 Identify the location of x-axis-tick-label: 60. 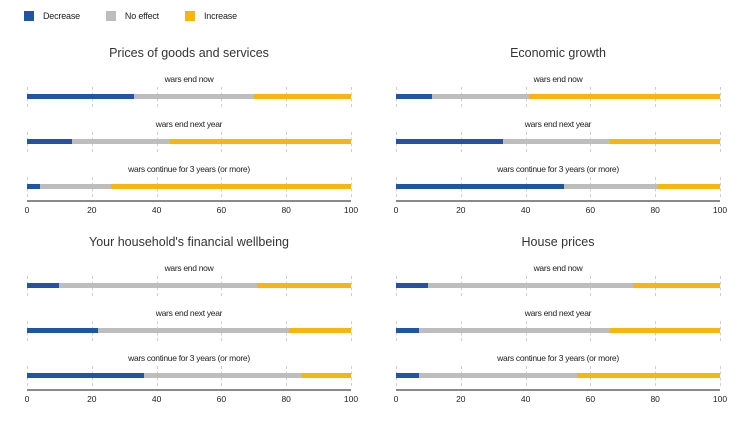
(590, 399).